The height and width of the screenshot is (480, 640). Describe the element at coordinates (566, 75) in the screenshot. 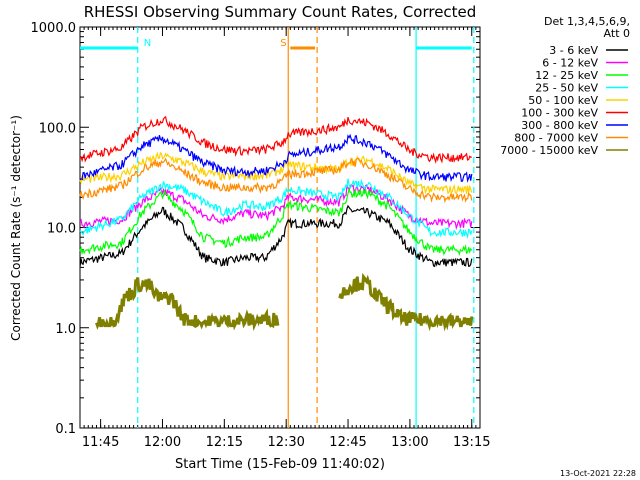

I see `legend-label: 12 - 25 keV` at that location.